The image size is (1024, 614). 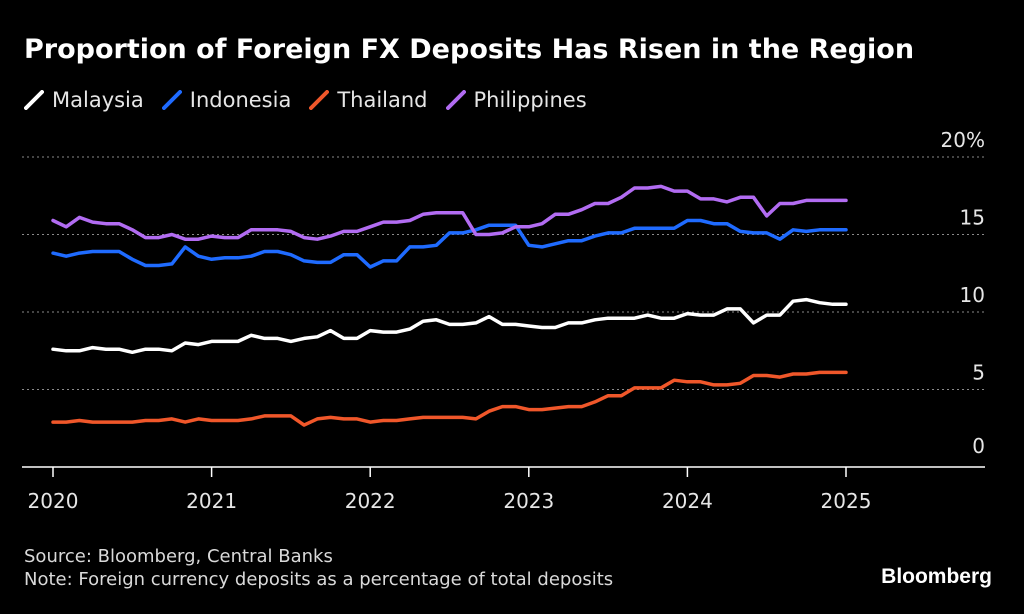 I want to click on legend-item-indonesia: Indonesia, so click(x=226, y=100).